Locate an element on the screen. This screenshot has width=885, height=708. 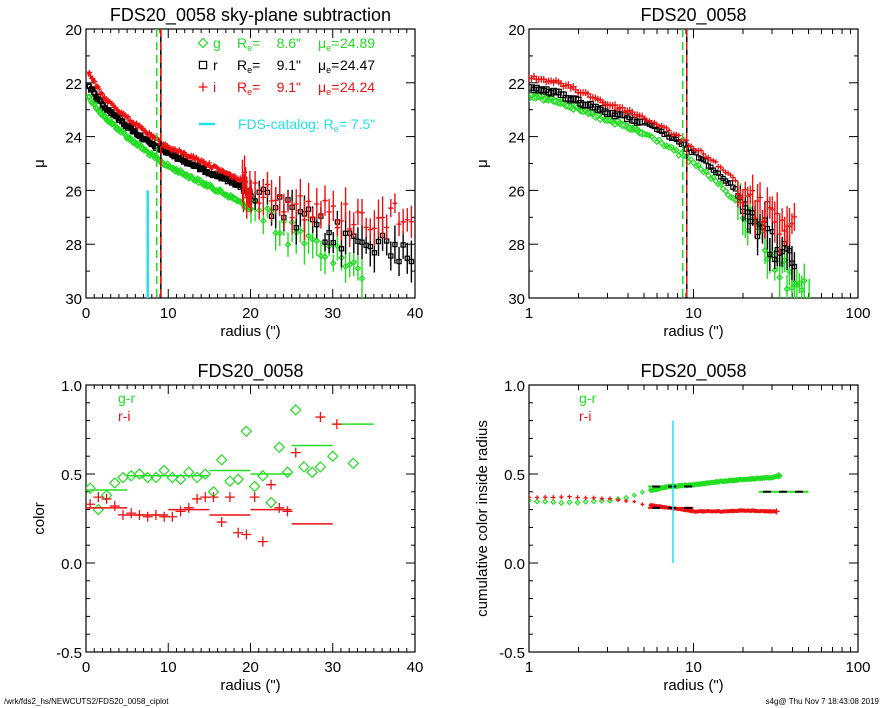
legend-re-value: 8.6" is located at coordinates (289, 43).